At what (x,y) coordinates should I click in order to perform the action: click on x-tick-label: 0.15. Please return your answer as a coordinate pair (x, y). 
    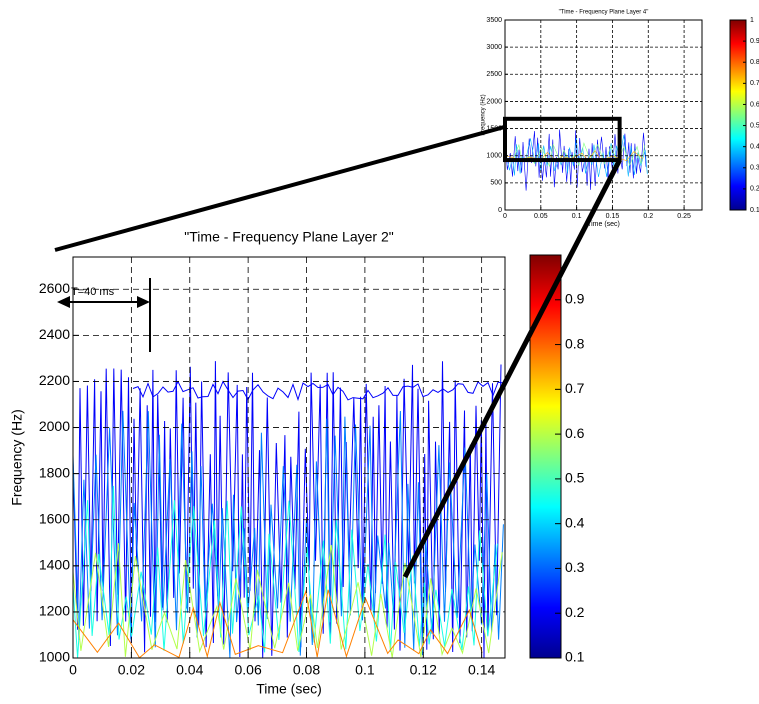
    Looking at the image, I should click on (613, 216).